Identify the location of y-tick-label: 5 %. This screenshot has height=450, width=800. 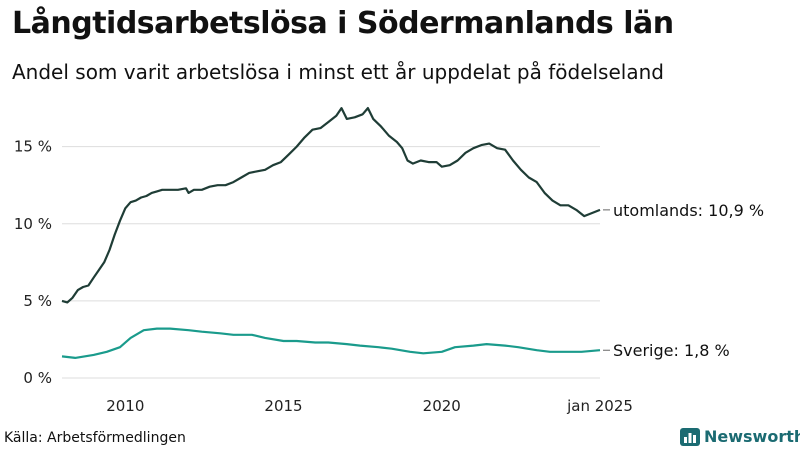
(37, 301).